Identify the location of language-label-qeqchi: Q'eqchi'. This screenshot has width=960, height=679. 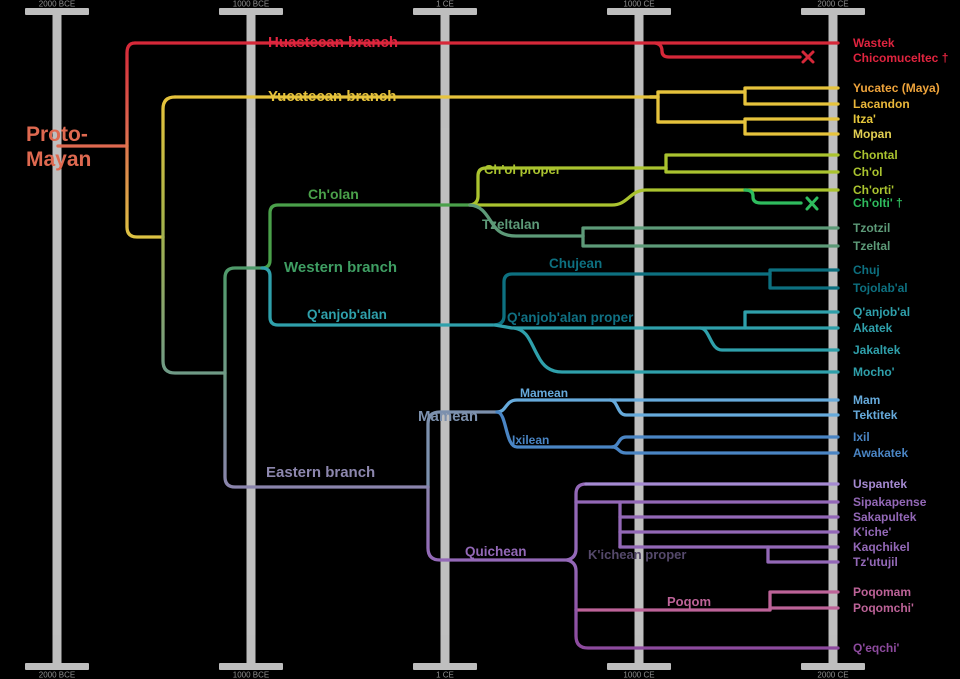
(876, 648).